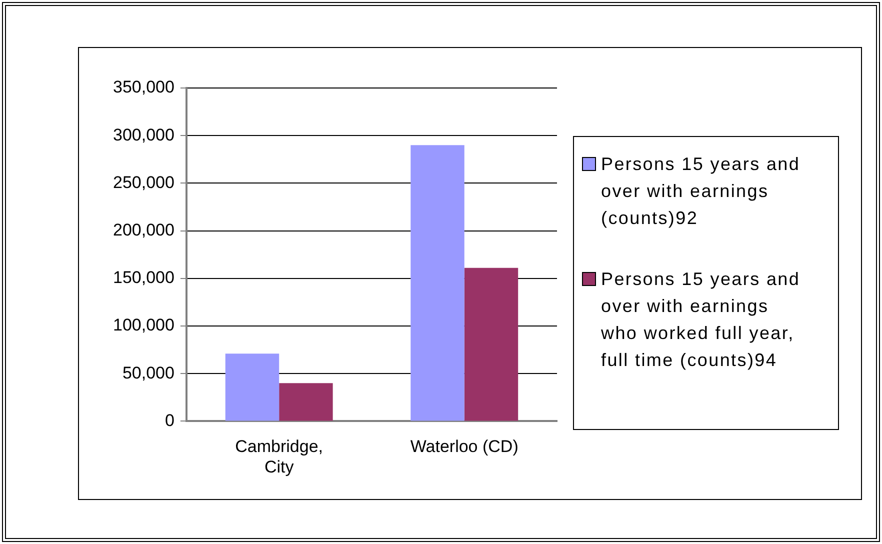 This screenshot has height=544, width=882. What do you see at coordinates (143, 230) in the screenshot?
I see `y-tick-label: 200,000` at bounding box center [143, 230].